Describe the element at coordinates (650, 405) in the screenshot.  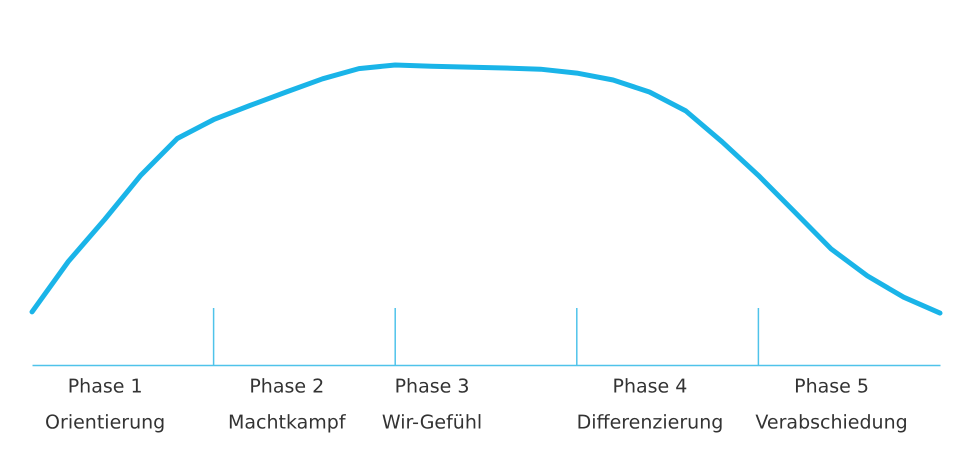
I see `x-tick-label: Phase 4 Differenzierung` at that location.